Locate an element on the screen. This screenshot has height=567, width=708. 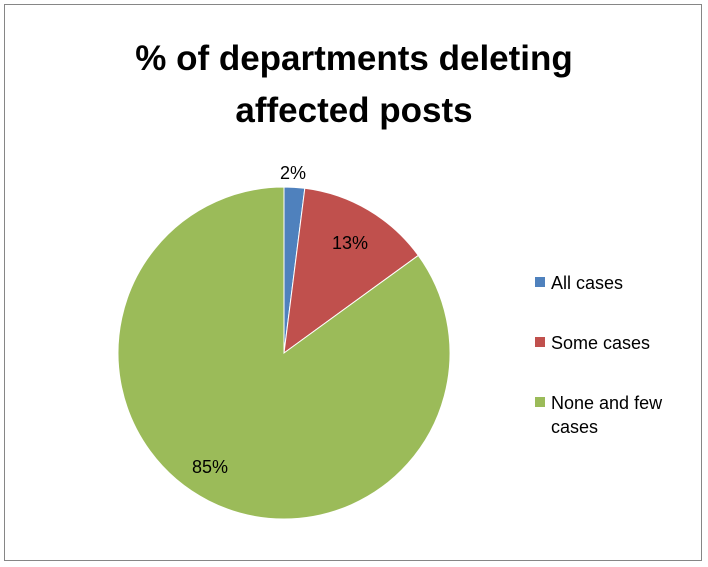
legend-item-all-cases: All cases is located at coordinates (579, 283).